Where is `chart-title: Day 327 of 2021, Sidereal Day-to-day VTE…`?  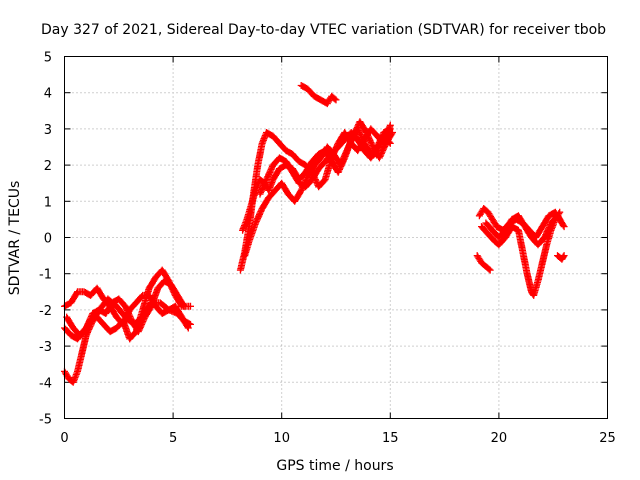
chart-title: Day 327 of 2021, Sidereal Day-to-day VTE… is located at coordinates (323, 30).